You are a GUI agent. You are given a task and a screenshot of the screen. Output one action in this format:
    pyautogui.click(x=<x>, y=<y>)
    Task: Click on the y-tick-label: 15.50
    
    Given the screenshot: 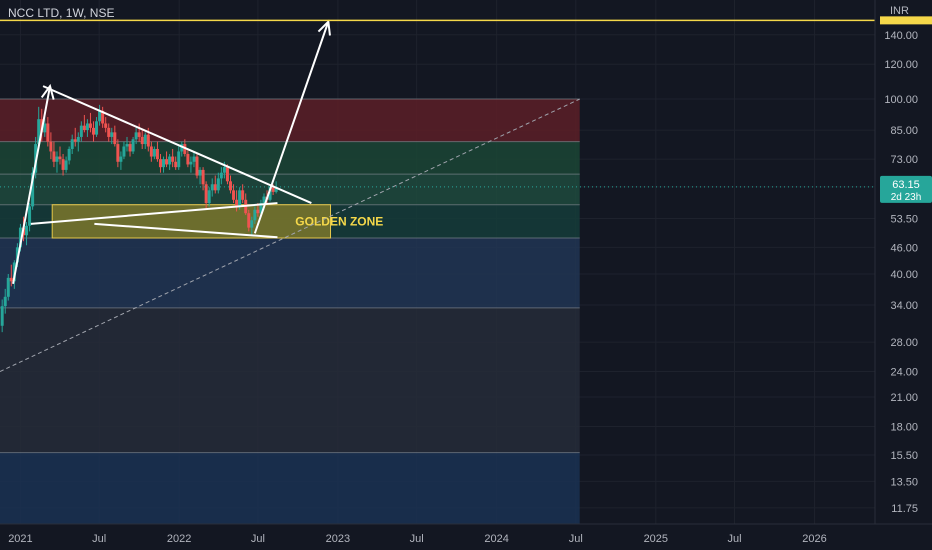 What is the action you would take?
    pyautogui.click(x=904, y=456)
    